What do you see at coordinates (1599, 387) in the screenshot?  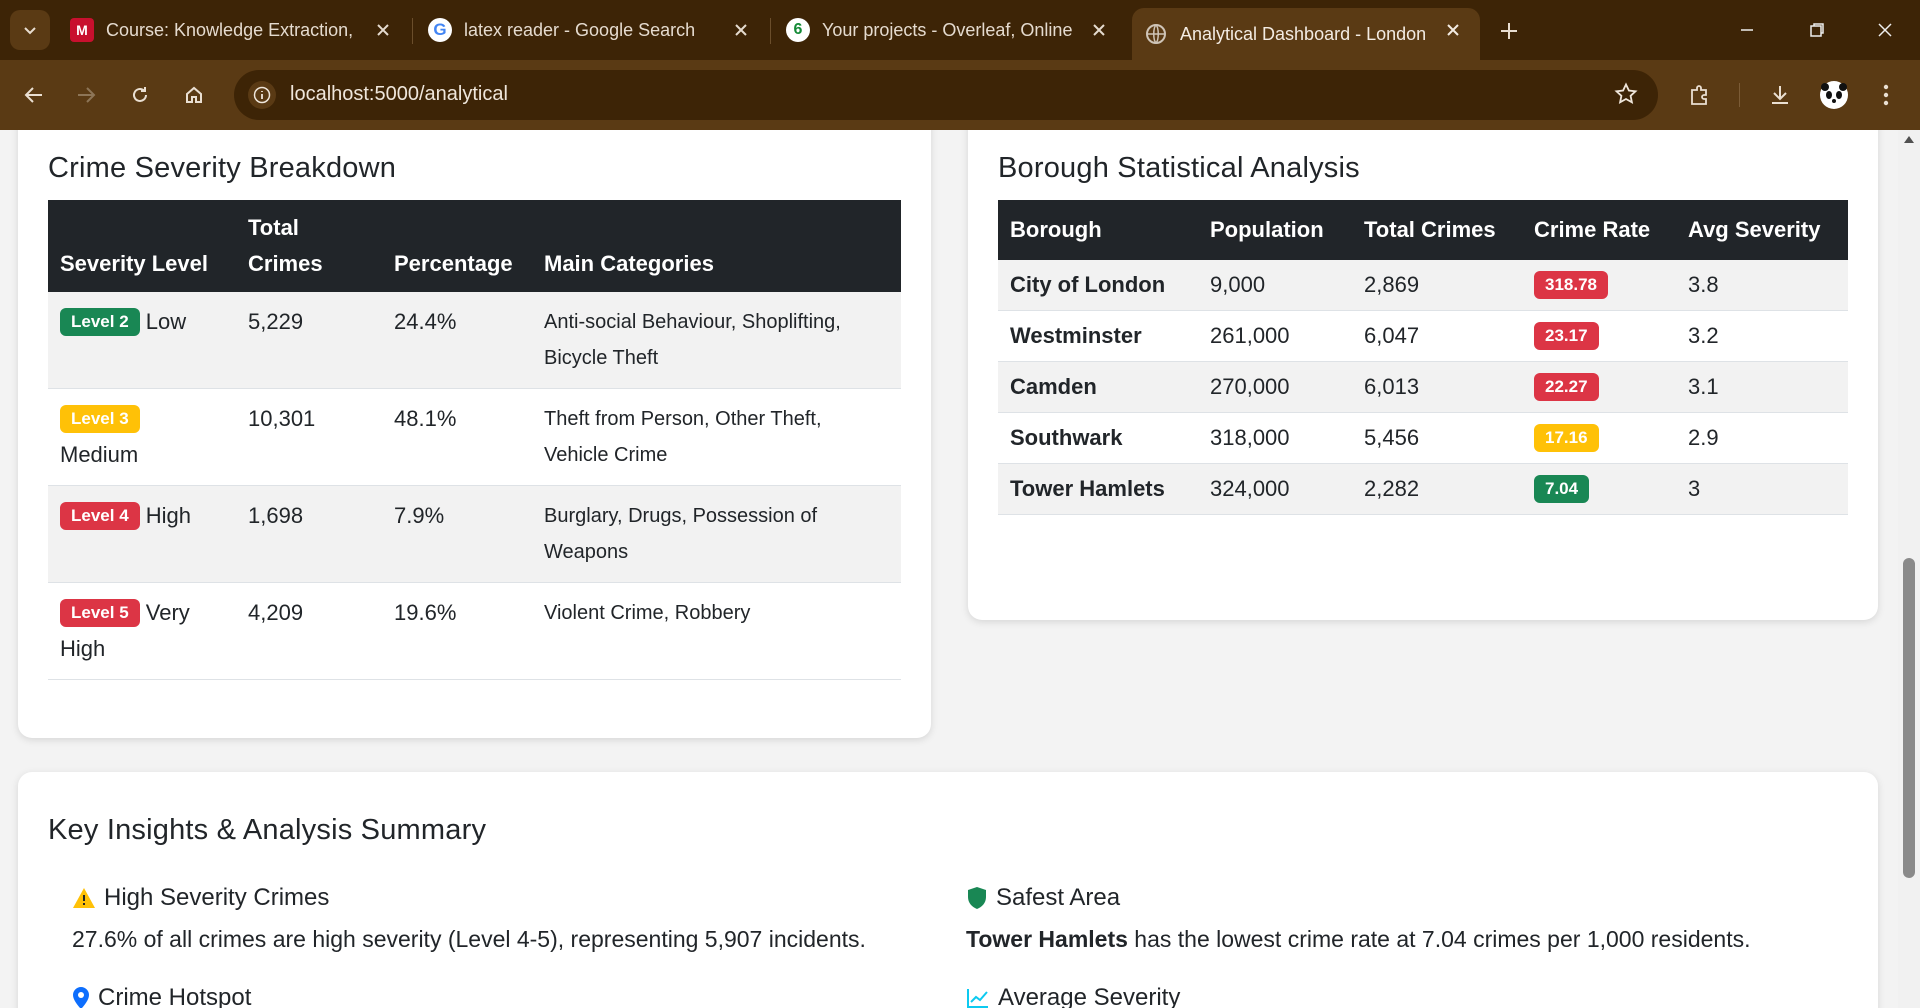 I see `crime-rate-cell: 22.27` at bounding box center [1599, 387].